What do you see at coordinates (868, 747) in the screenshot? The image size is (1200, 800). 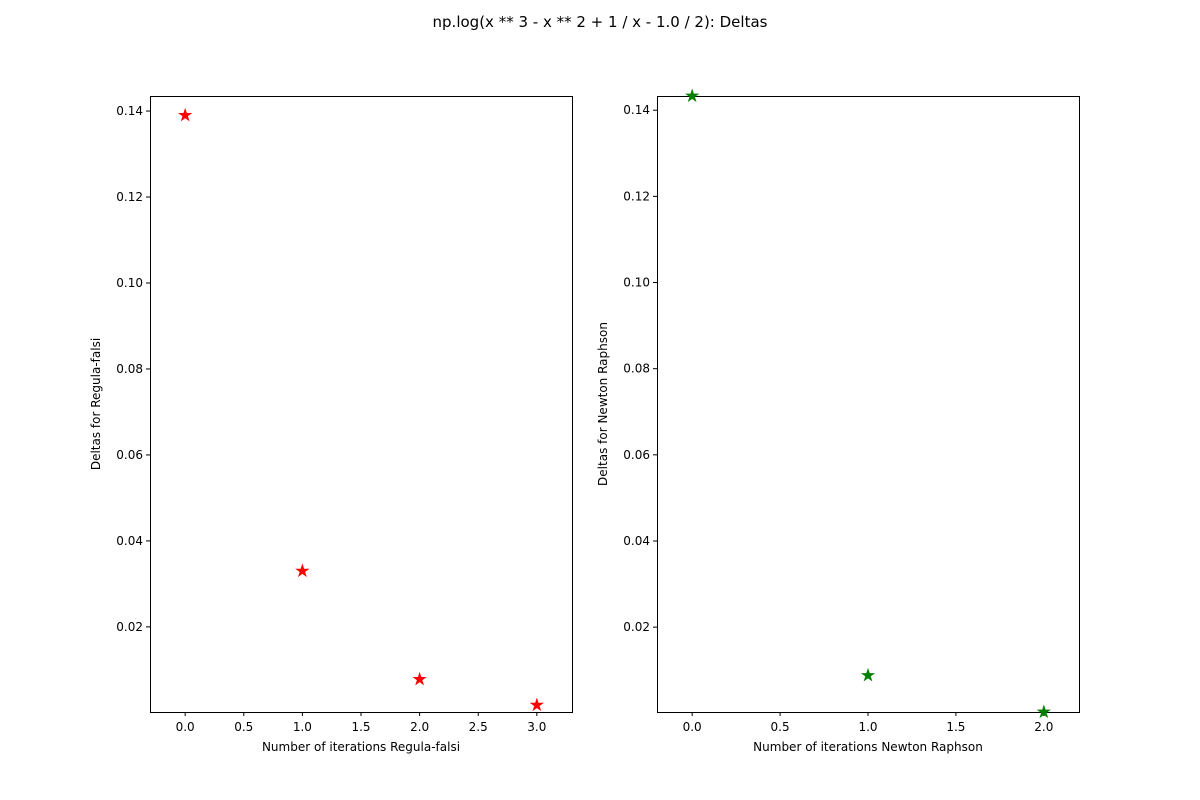 I see `x-axis-label: Number of iterations Newton Raphson` at bounding box center [868, 747].